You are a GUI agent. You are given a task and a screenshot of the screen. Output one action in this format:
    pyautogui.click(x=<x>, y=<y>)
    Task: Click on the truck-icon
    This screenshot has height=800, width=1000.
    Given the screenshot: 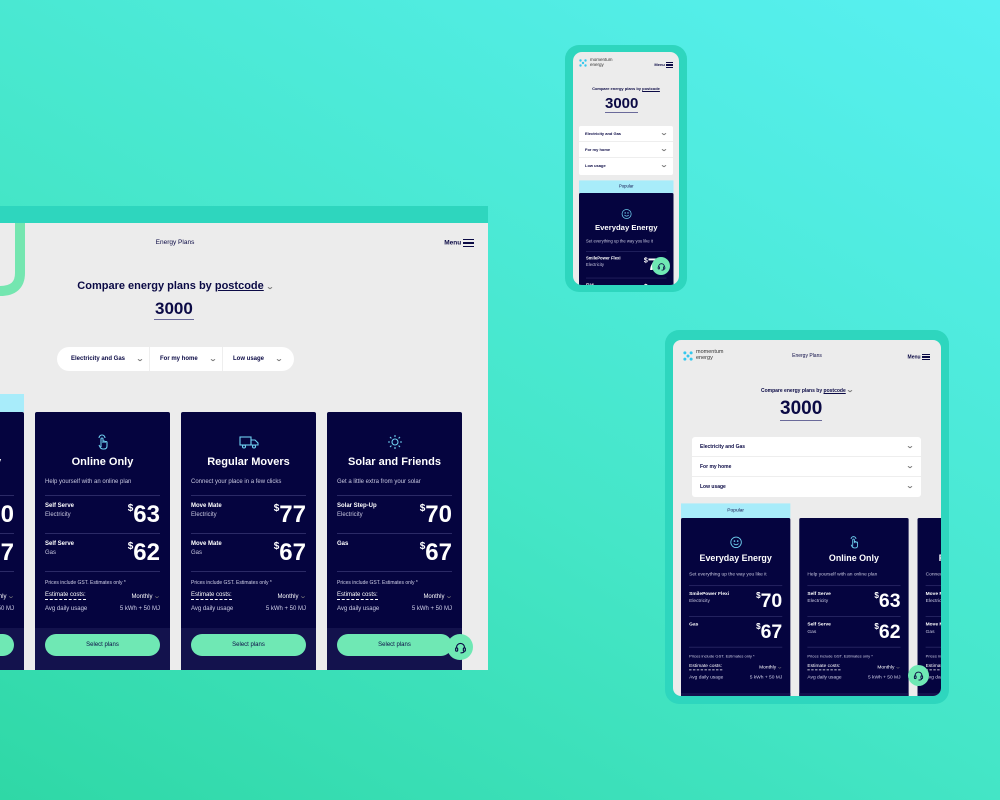 What is the action you would take?
    pyautogui.click(x=248, y=444)
    